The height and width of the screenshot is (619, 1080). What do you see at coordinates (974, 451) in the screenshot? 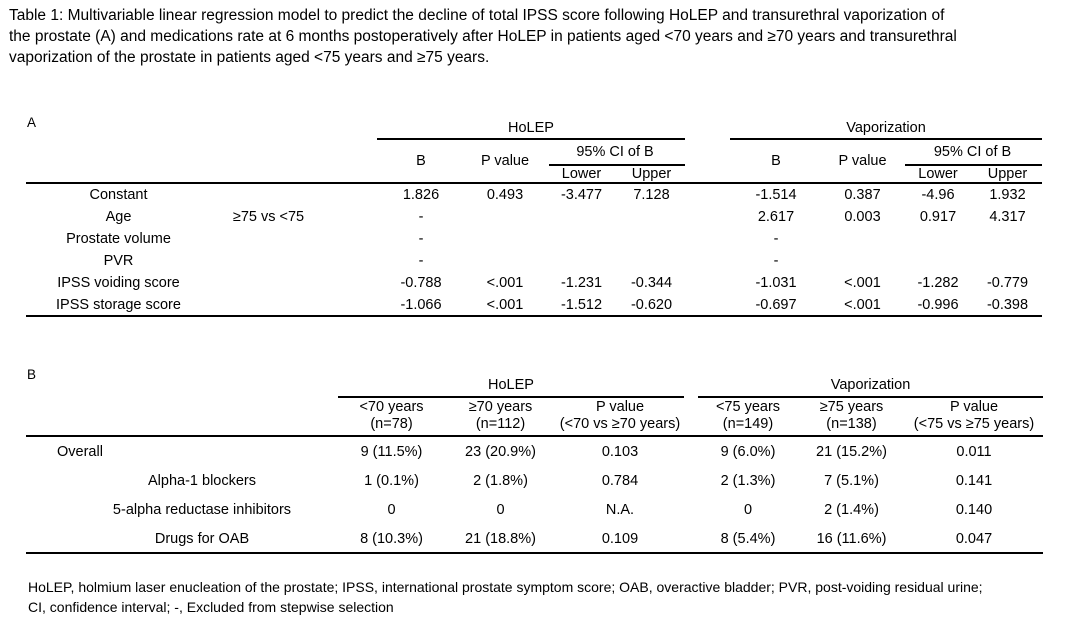
I see `value-cell: 0.011` at bounding box center [974, 451].